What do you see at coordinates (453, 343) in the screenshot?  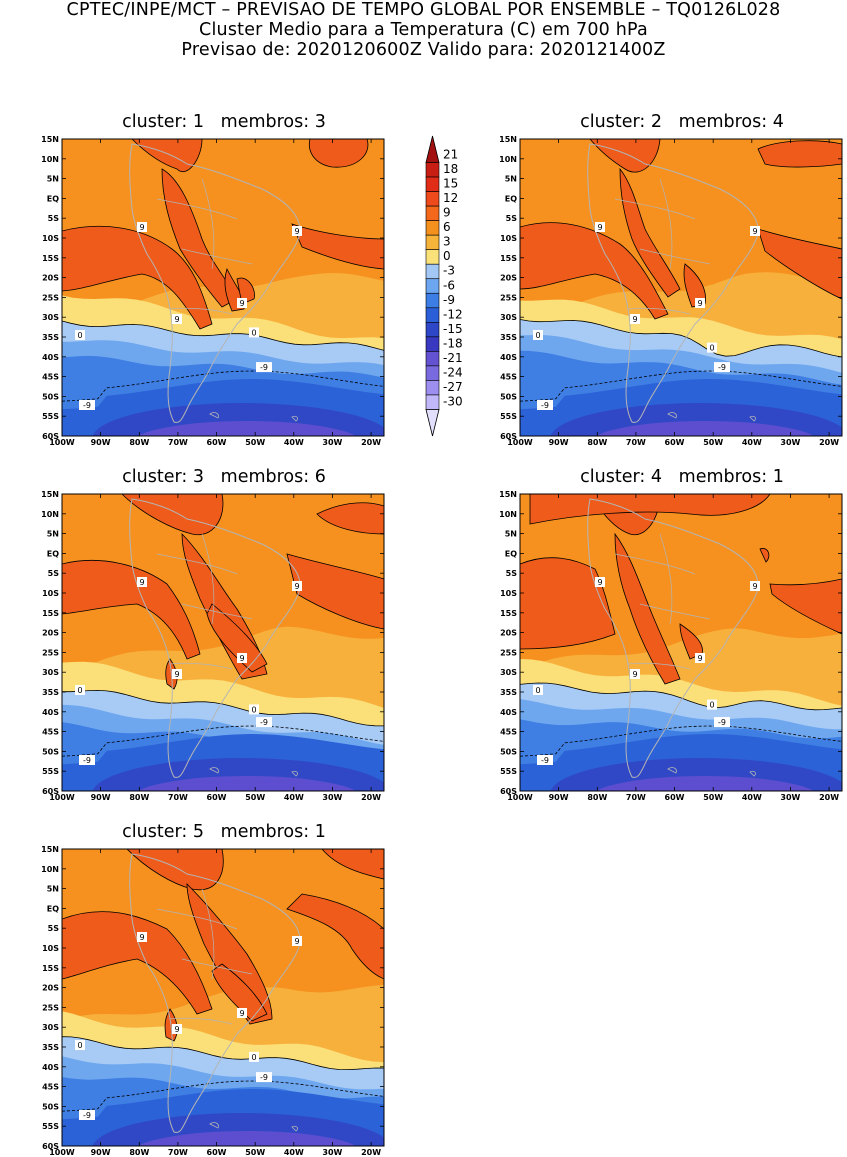 I see `colorbar-label: -18` at bounding box center [453, 343].